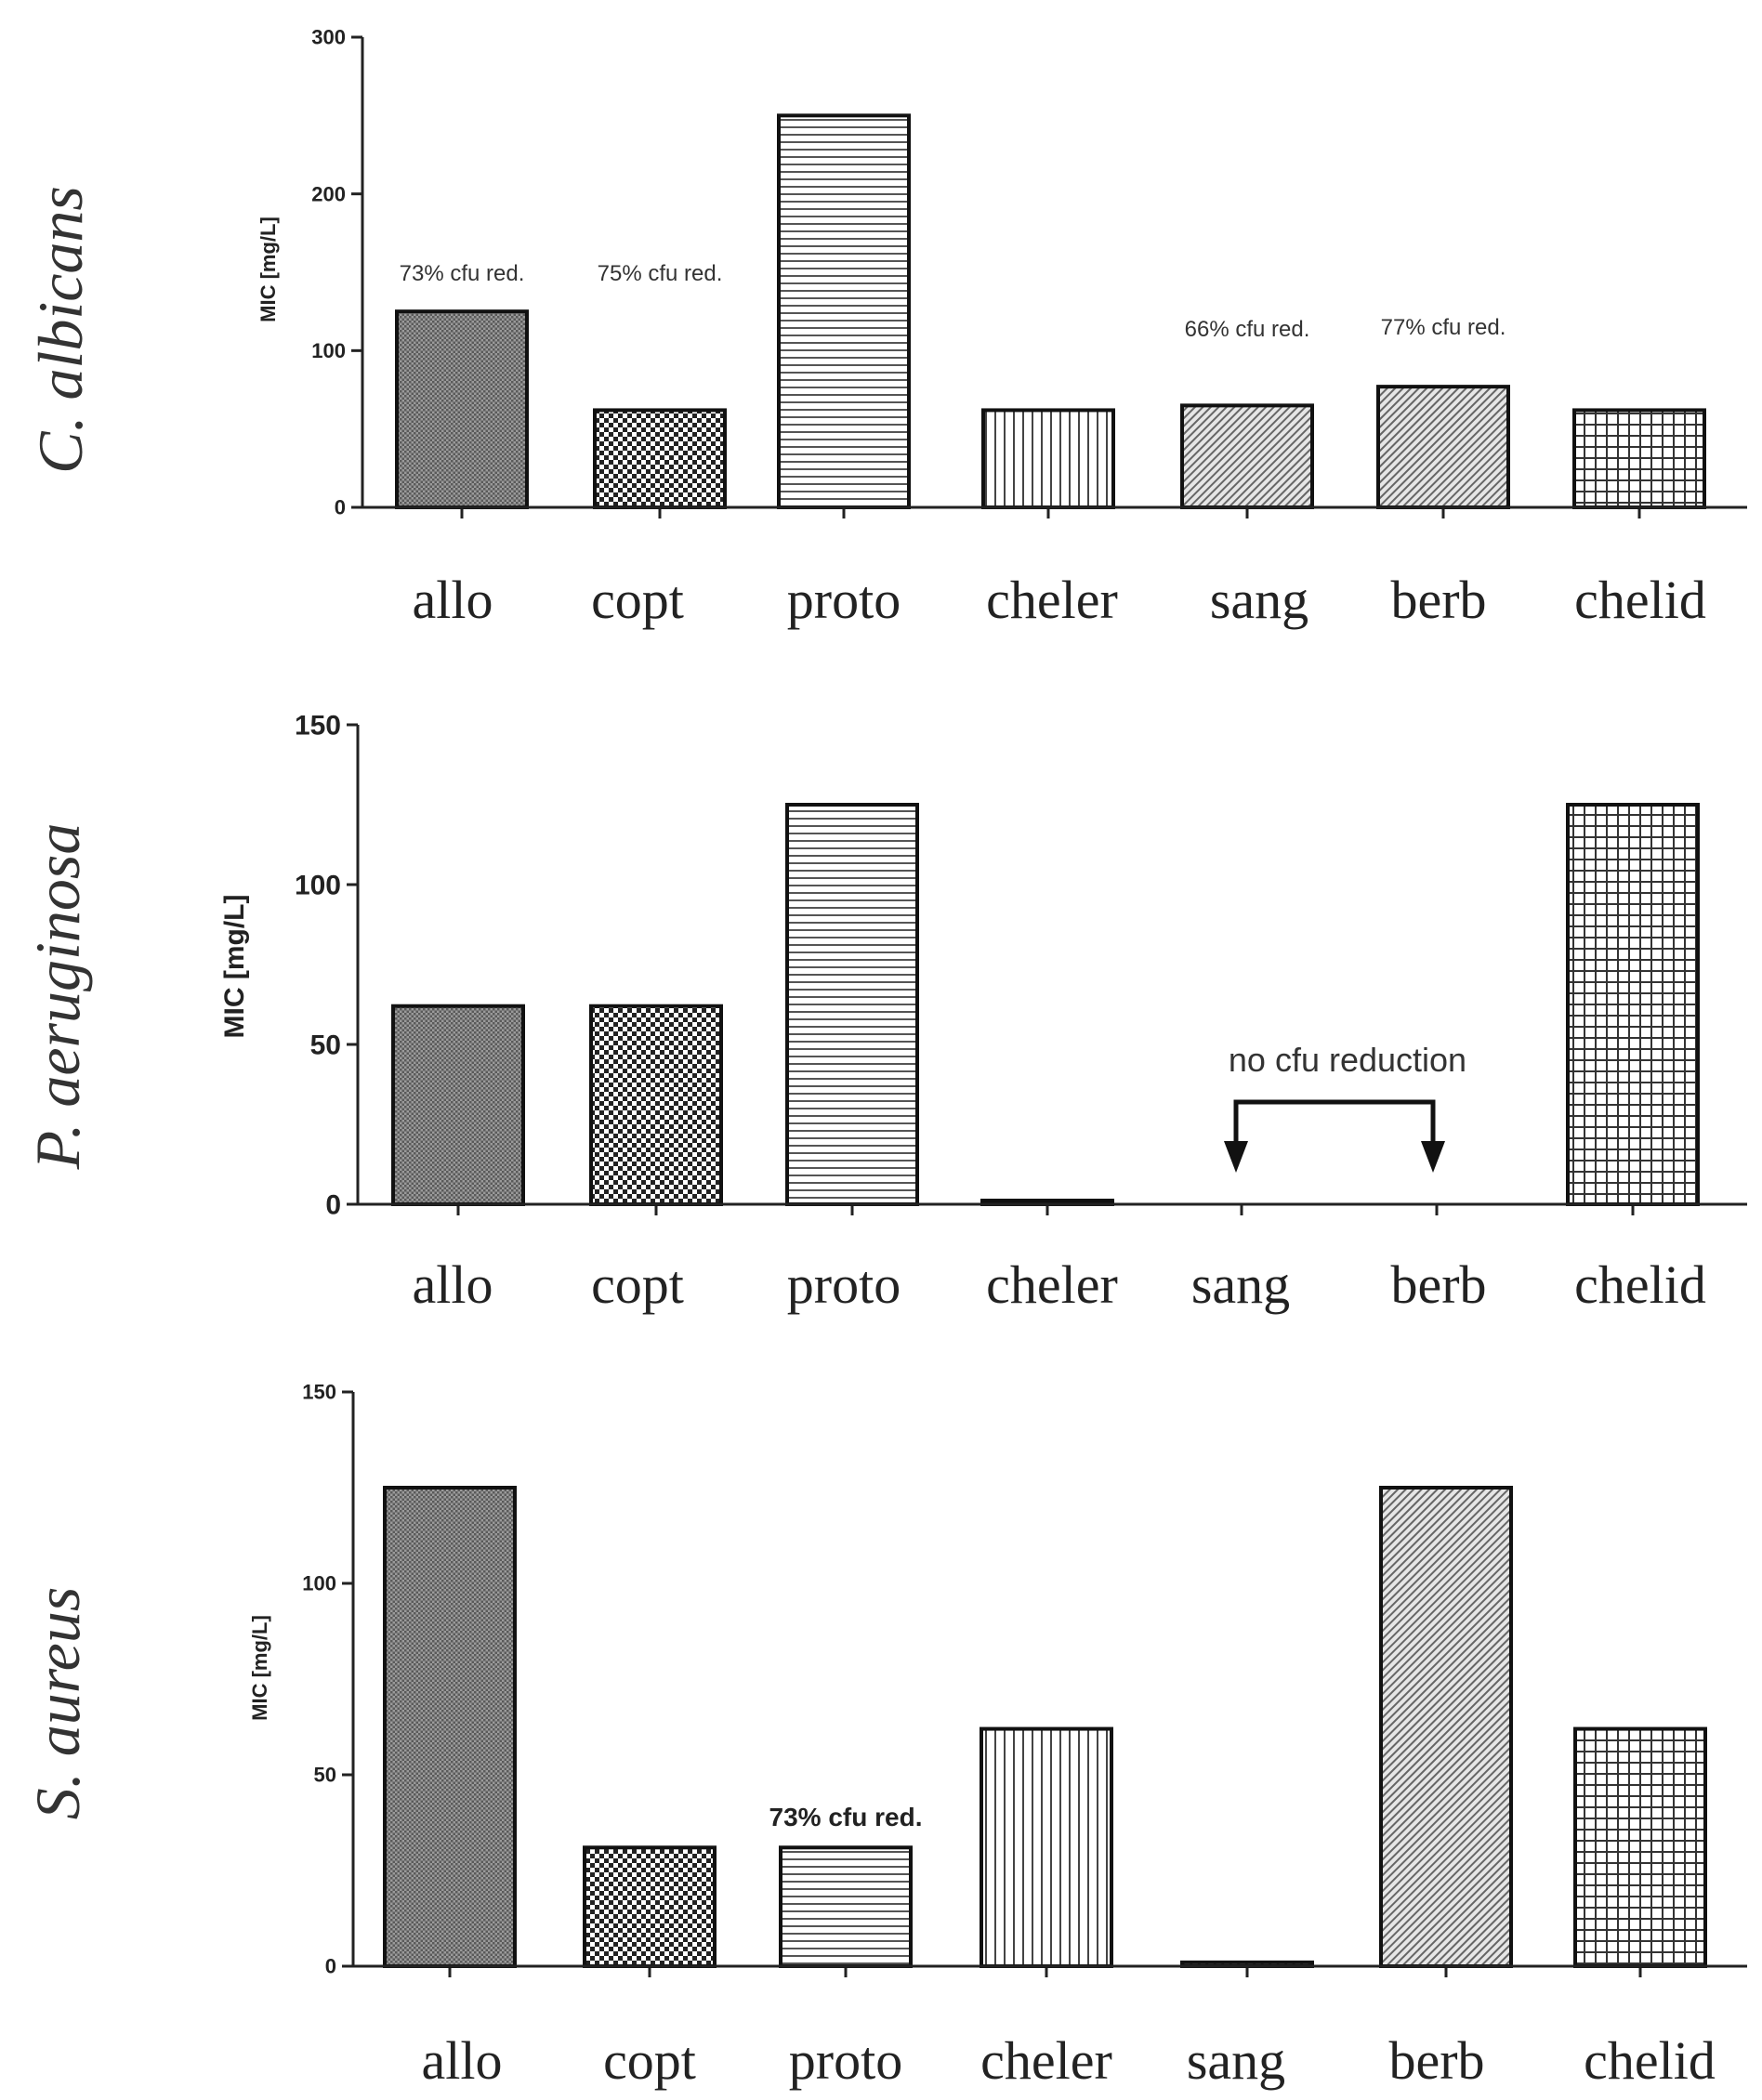 The height and width of the screenshot is (2100, 1762). Describe the element at coordinates (329, 193) in the screenshot. I see `y-tick-label: 200` at that location.